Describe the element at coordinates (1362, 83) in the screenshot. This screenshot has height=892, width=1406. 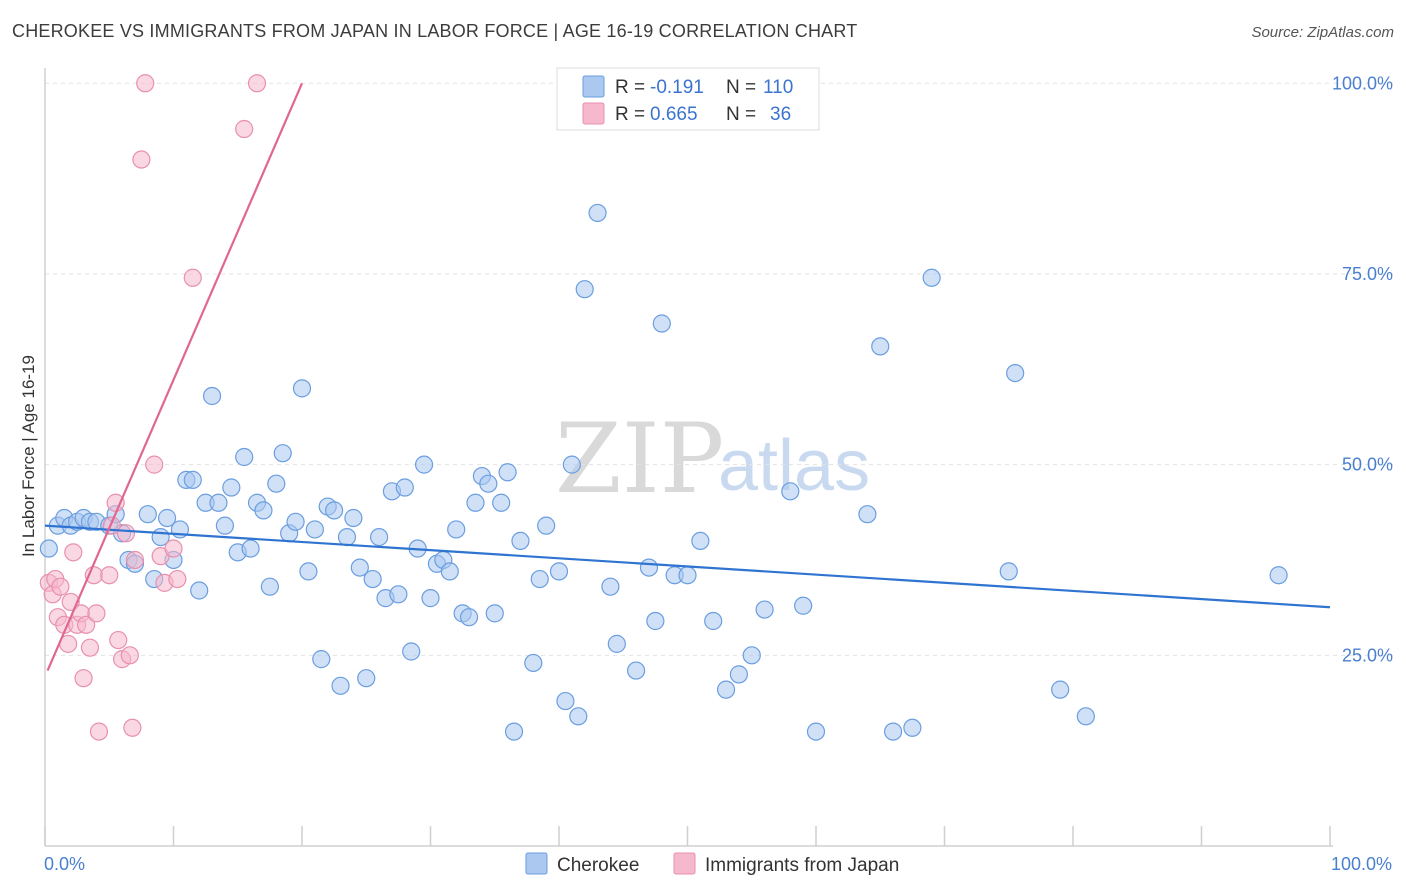
I see `y-tick-label: 100.0%` at that location.